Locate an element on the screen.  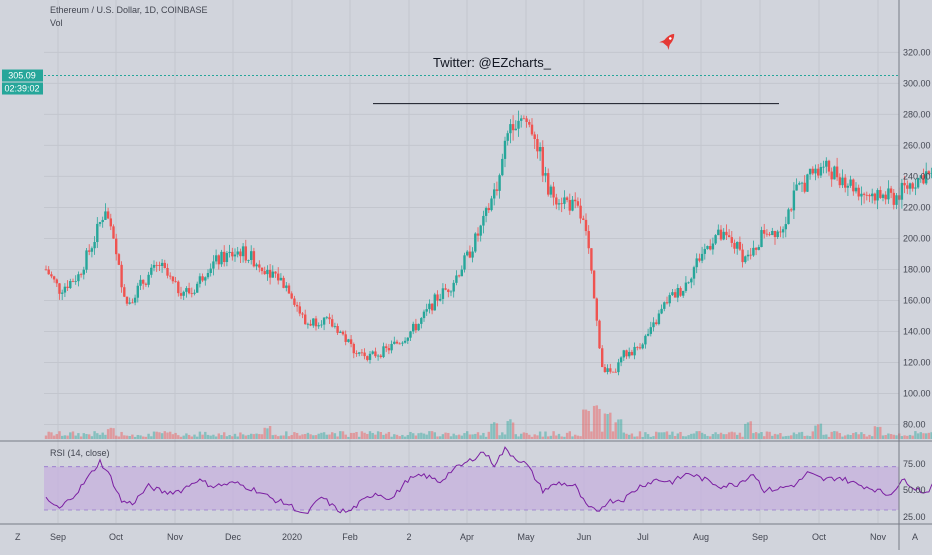
timezone-corner-button: Z is located at coordinates (18, 537).